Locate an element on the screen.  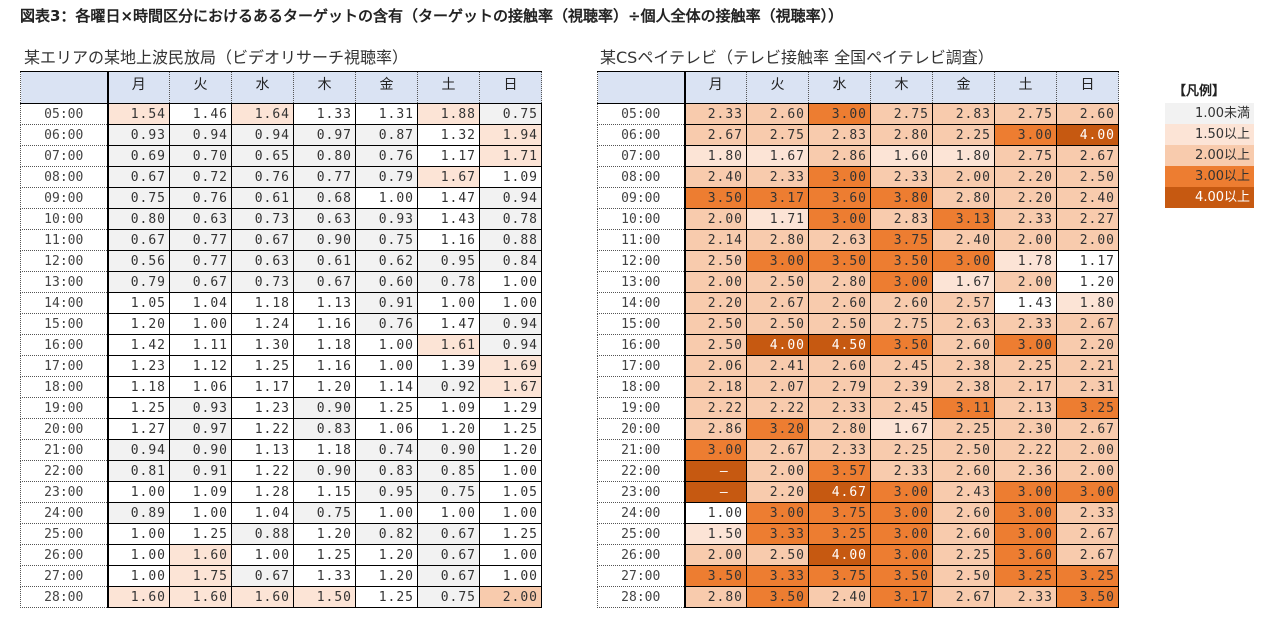
ratio-cell: 0.72 is located at coordinates (200, 177).